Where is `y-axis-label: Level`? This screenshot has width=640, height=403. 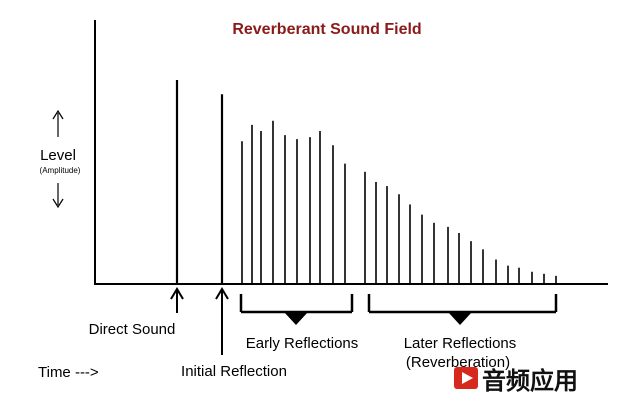 y-axis-label: Level is located at coordinates (58, 155).